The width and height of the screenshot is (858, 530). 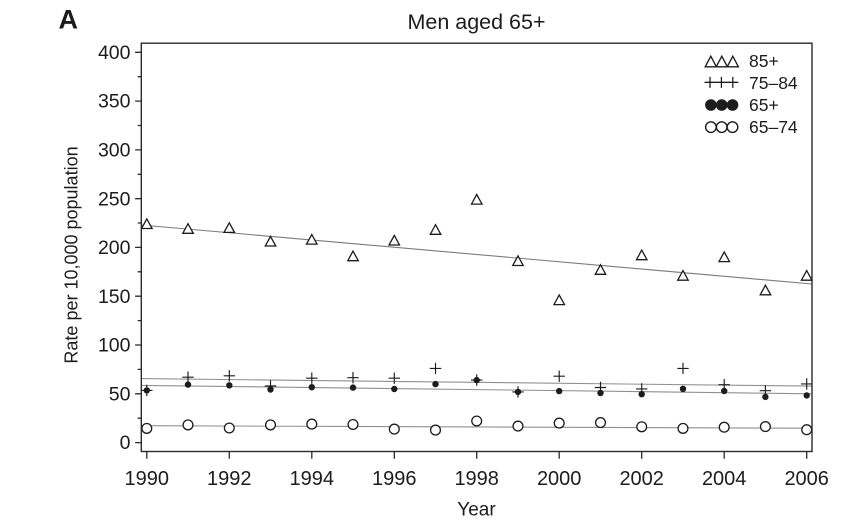 What do you see at coordinates (114, 297) in the screenshot?
I see `svg-text: 150` at bounding box center [114, 297].